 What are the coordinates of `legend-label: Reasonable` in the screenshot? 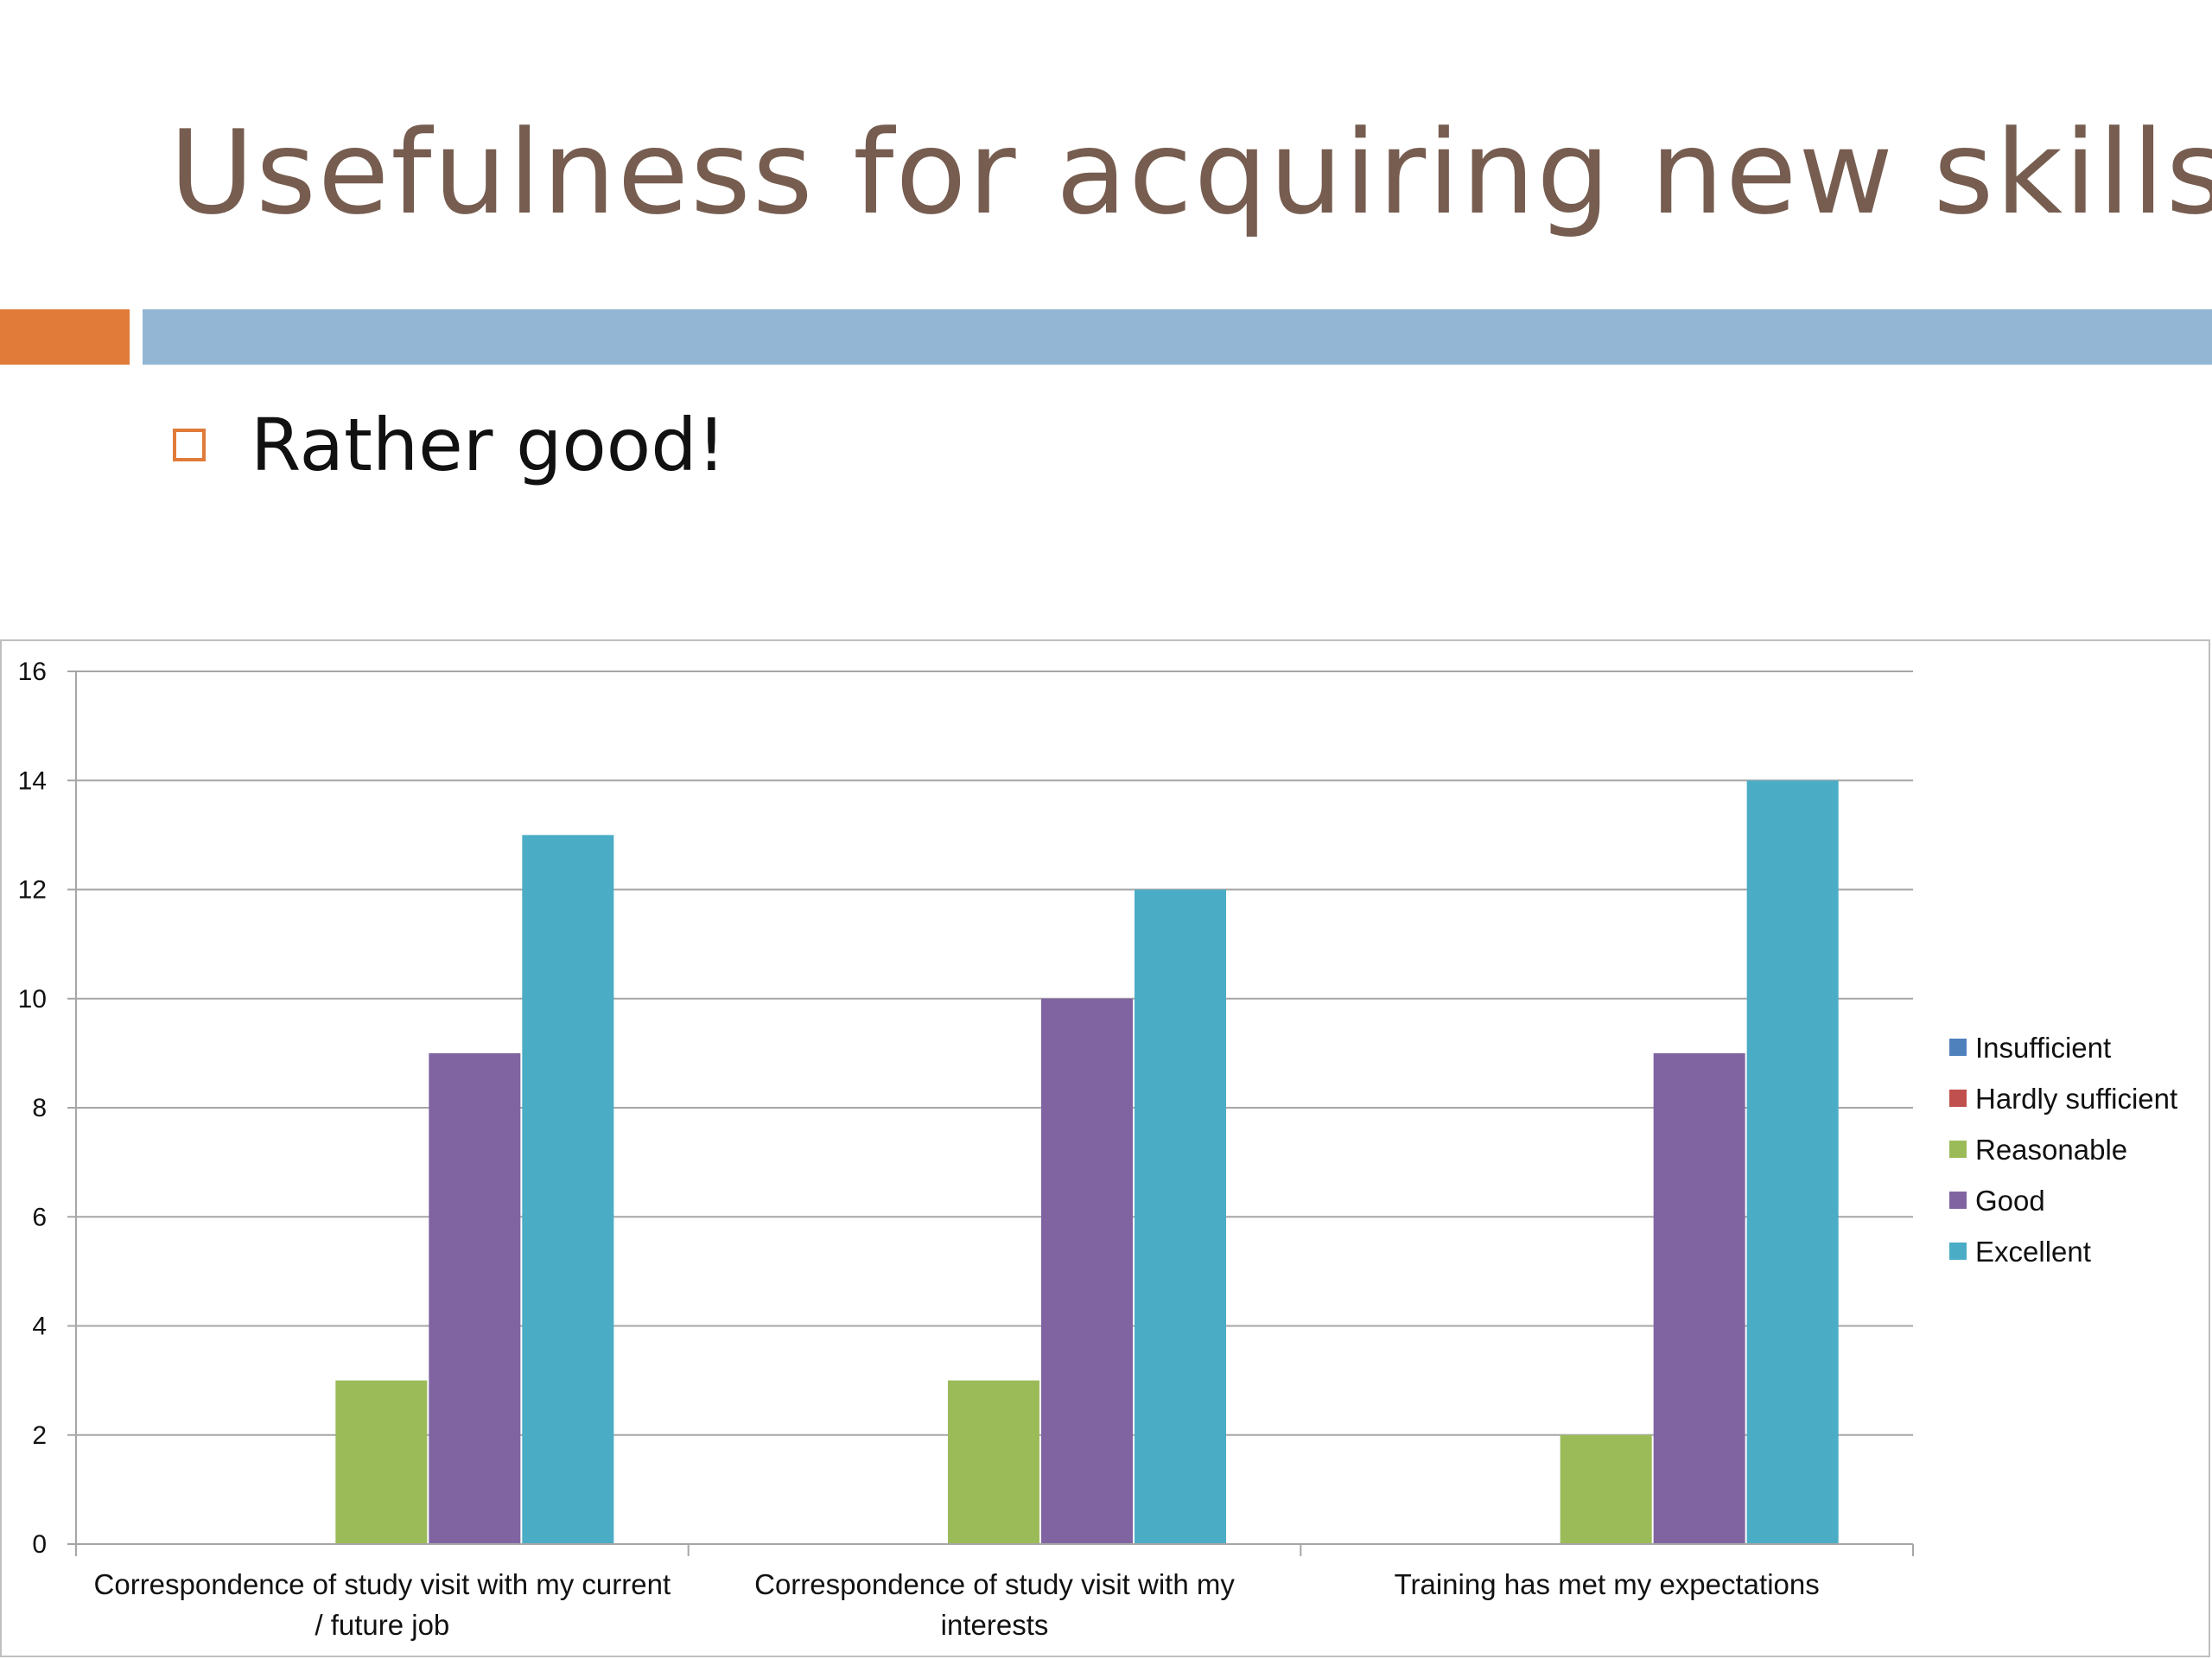 It's located at (2051, 1150).